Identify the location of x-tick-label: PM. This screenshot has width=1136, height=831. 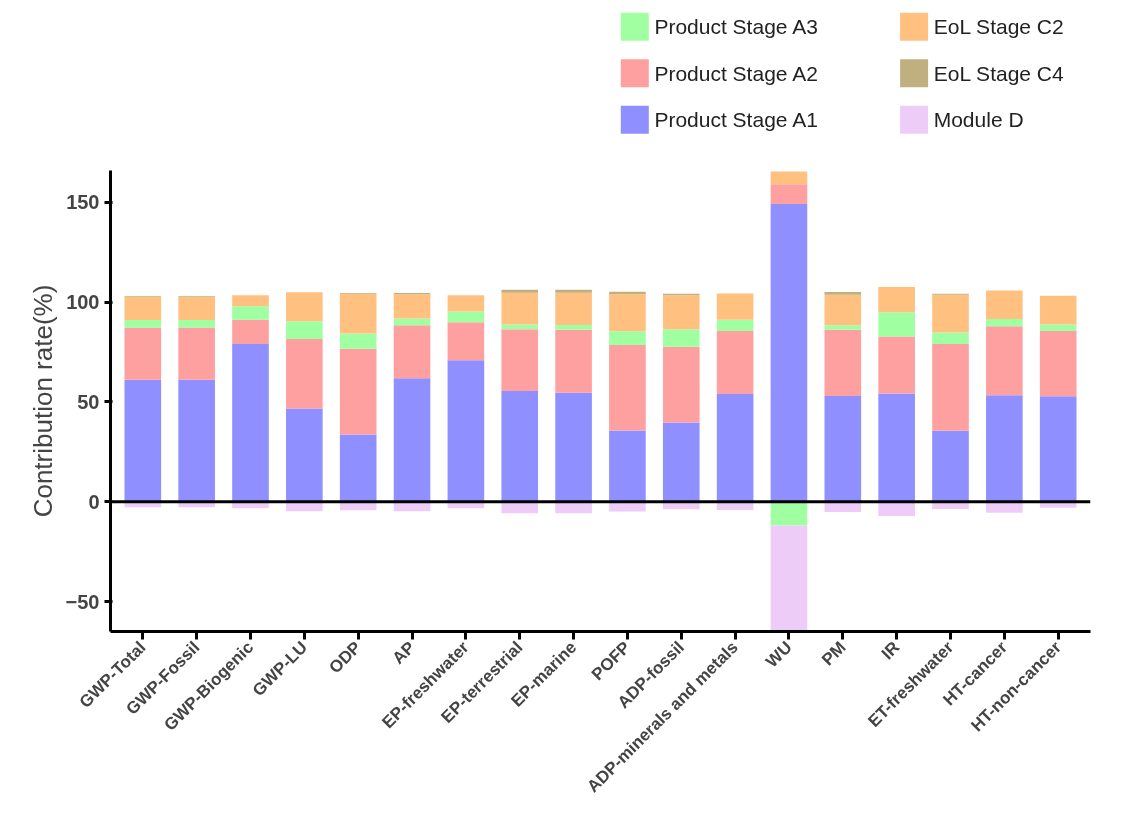
(834, 653).